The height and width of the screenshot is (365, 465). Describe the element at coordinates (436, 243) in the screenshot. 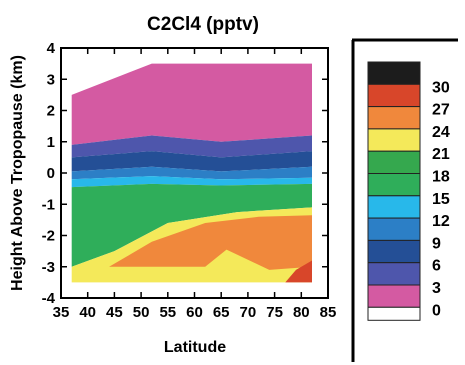

I see `legend-label: 9` at that location.